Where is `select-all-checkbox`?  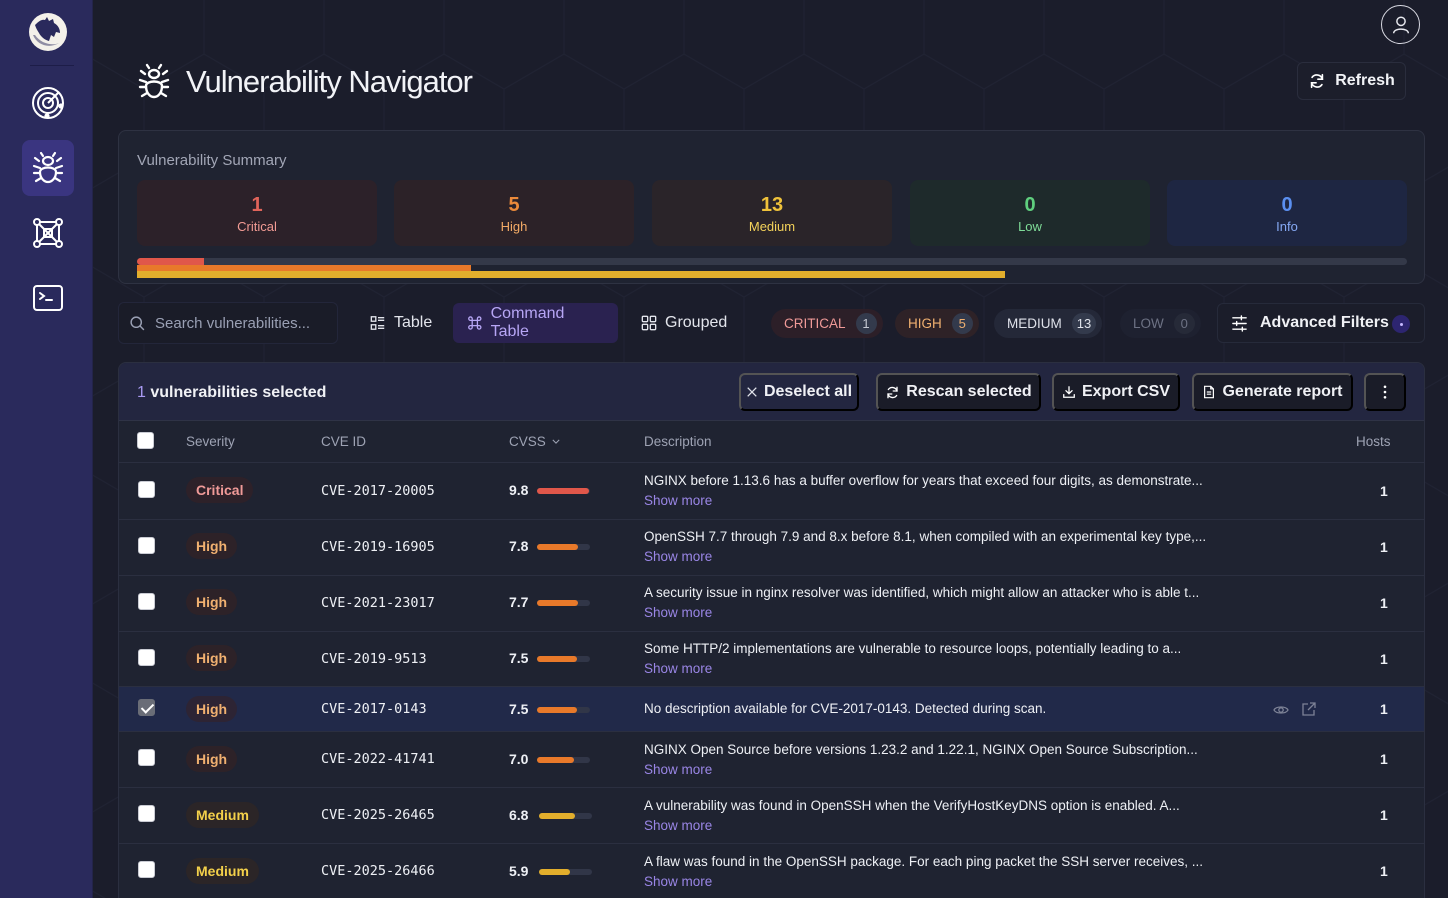 select-all-checkbox is located at coordinates (145, 440).